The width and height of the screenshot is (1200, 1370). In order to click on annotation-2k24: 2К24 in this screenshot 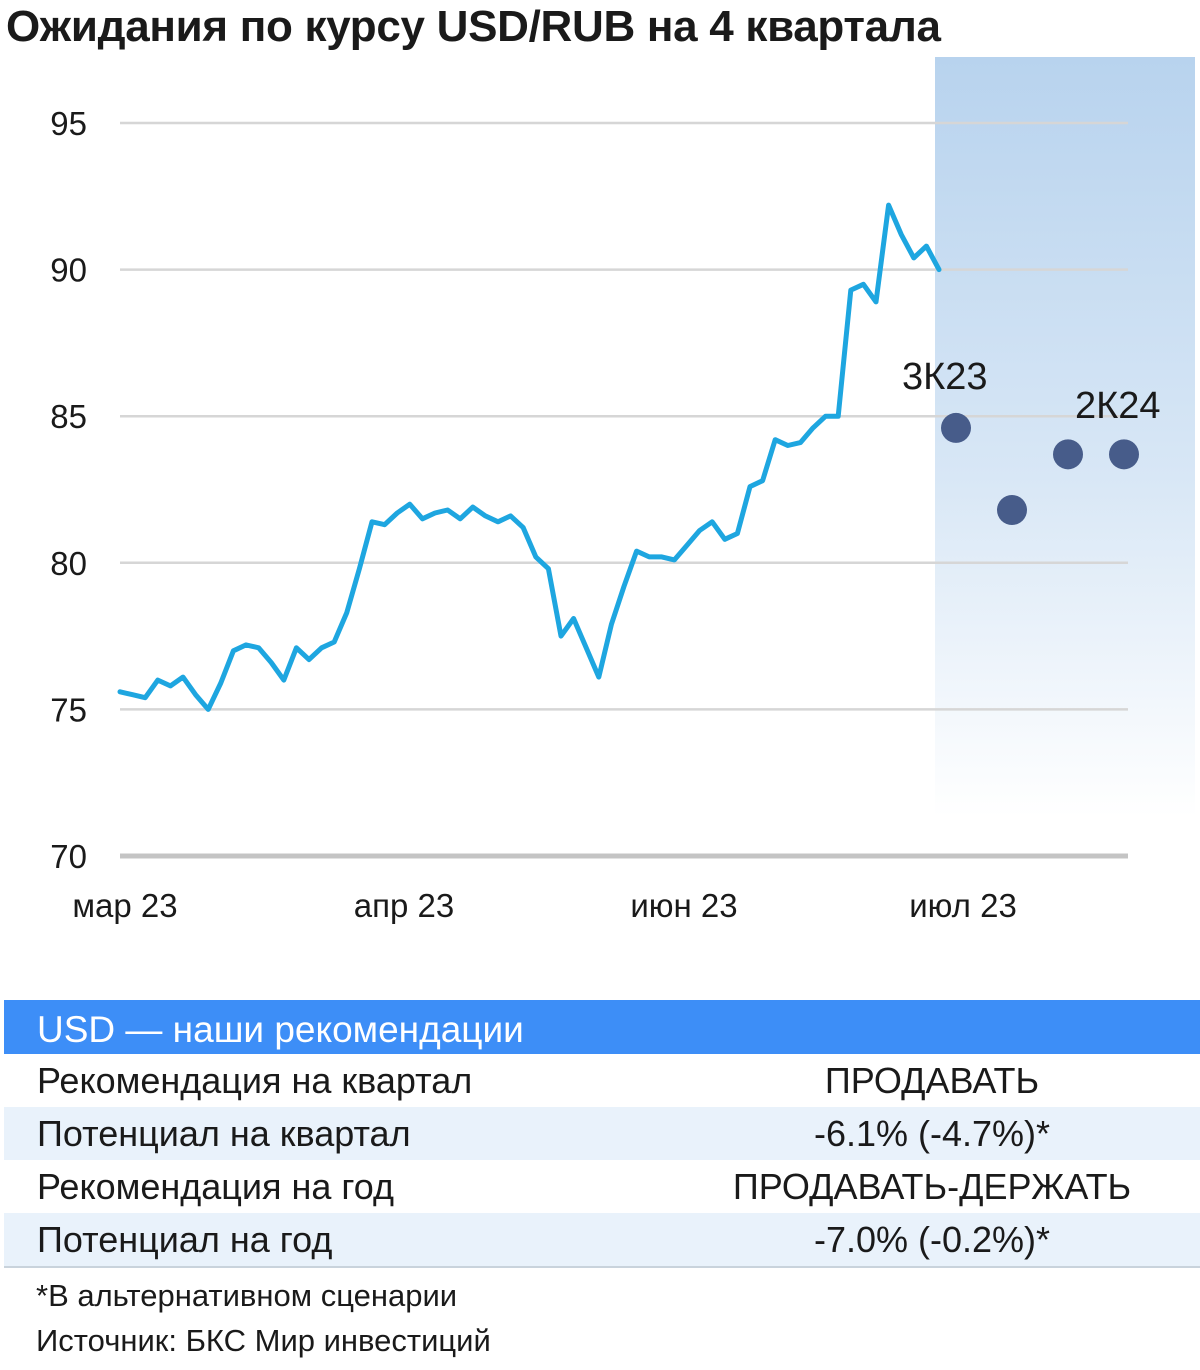, I will do `click(1118, 406)`.